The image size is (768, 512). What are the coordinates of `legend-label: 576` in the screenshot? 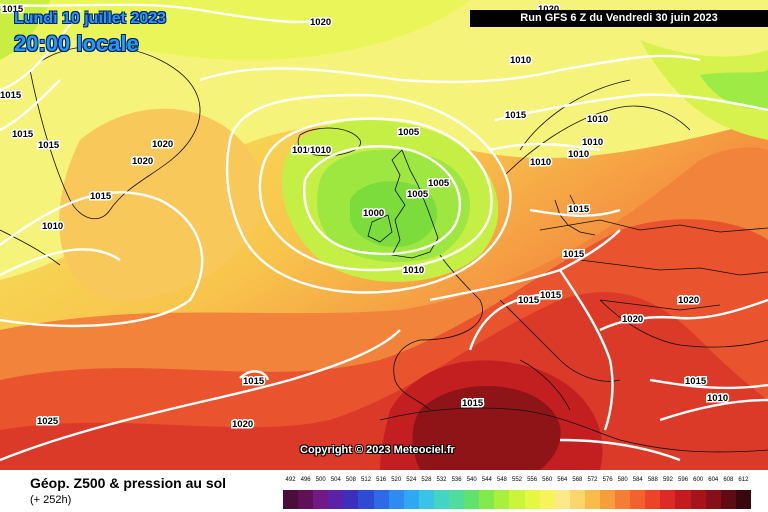 It's located at (607, 480).